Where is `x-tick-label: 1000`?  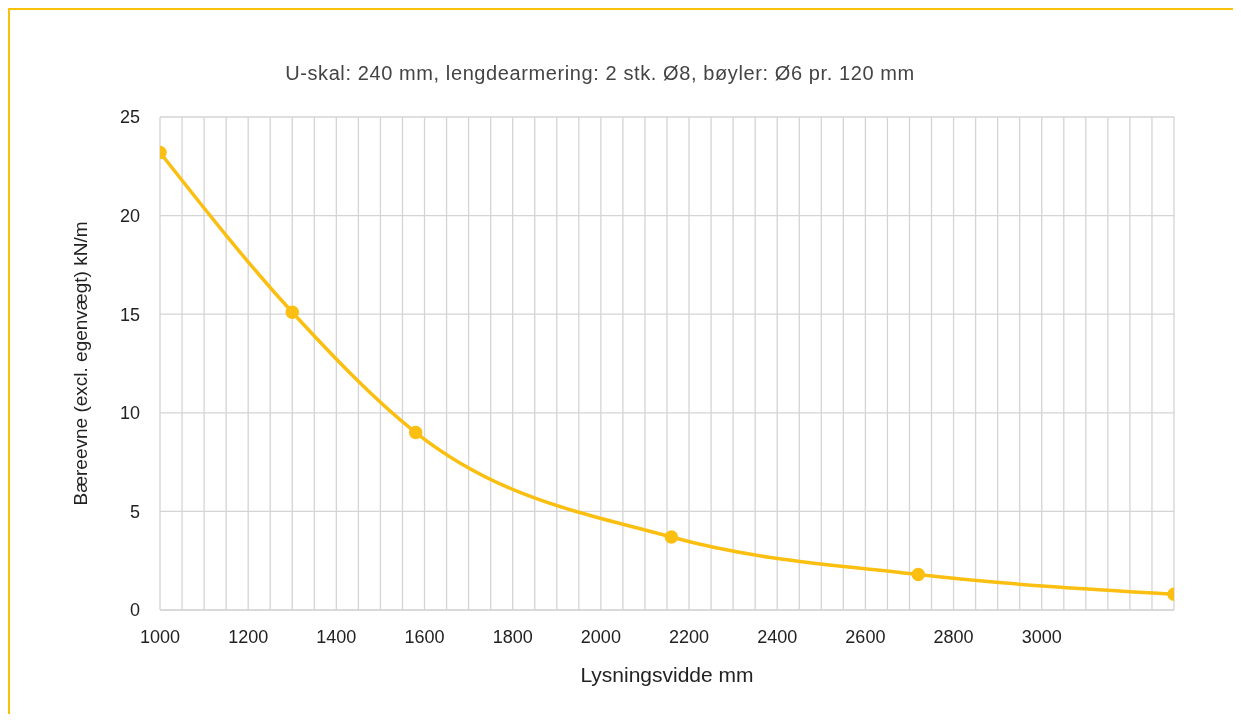 x-tick-label: 1000 is located at coordinates (160, 636).